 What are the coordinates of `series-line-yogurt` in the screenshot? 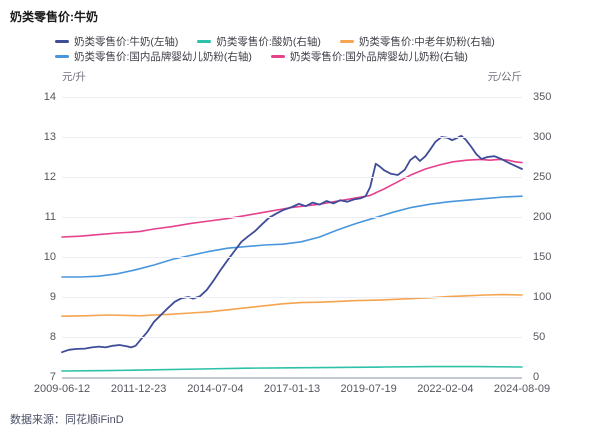 It's located at (292, 368).